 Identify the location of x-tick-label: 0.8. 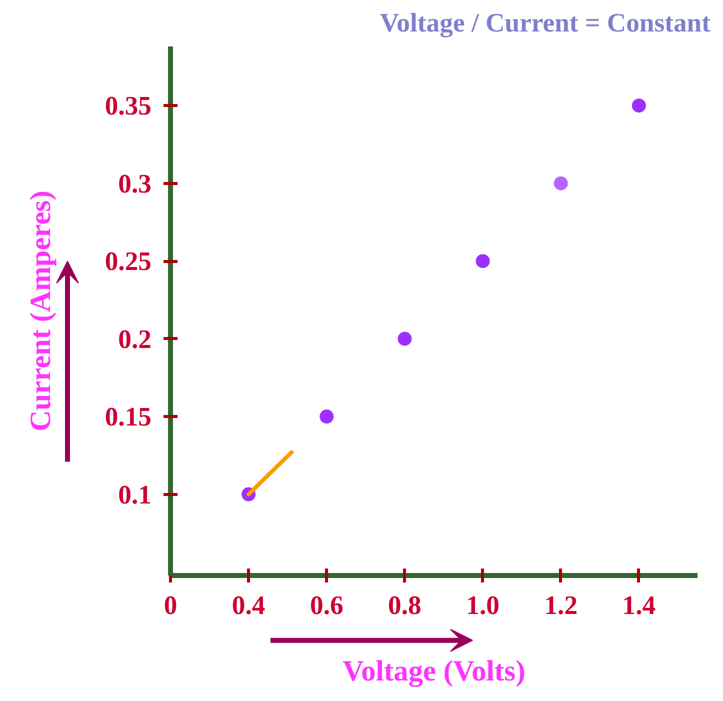
(405, 605).